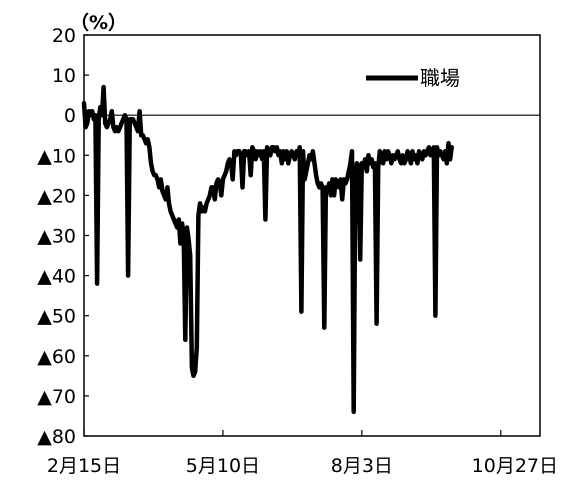  I want to click on y-tick-label: 10, so click(64, 76).